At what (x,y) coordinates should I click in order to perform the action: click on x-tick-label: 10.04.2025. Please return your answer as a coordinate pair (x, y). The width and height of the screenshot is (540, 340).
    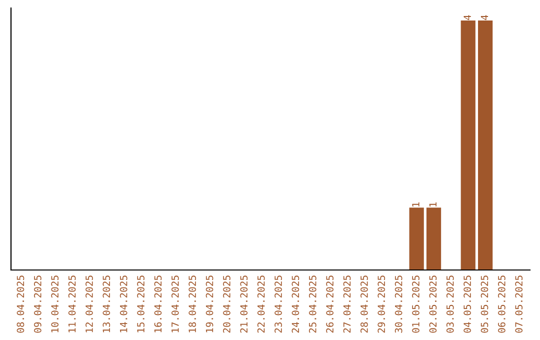
    Looking at the image, I should click on (55, 304).